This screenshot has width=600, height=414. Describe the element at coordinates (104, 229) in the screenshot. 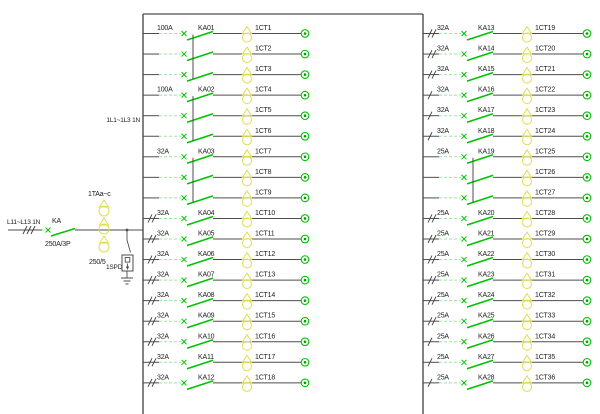

I see `main-ct-2-coil-icon` at that location.